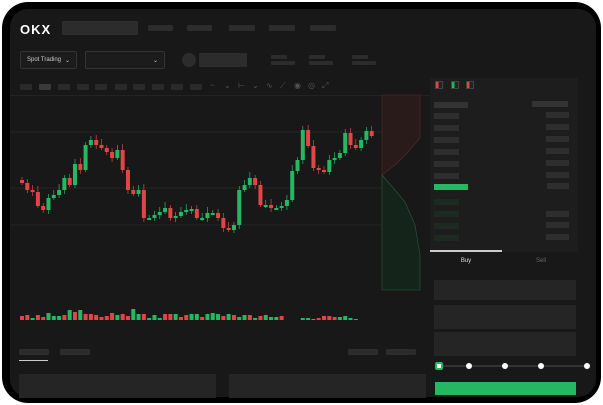 The height and width of the screenshot is (405, 603). I want to click on tab-sell: Sell, so click(540, 261).